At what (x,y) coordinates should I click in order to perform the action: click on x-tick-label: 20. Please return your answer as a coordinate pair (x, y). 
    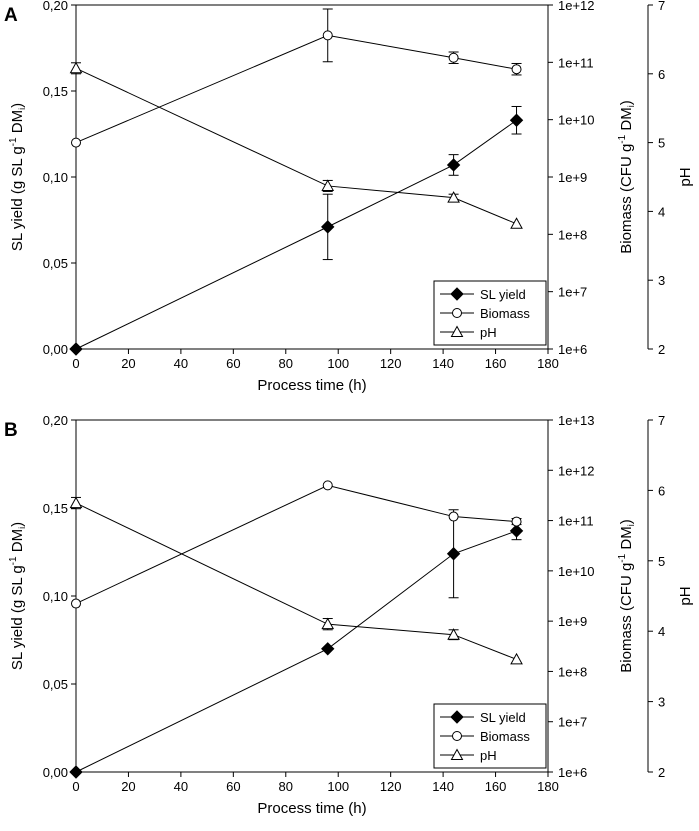
    Looking at the image, I should click on (128, 363).